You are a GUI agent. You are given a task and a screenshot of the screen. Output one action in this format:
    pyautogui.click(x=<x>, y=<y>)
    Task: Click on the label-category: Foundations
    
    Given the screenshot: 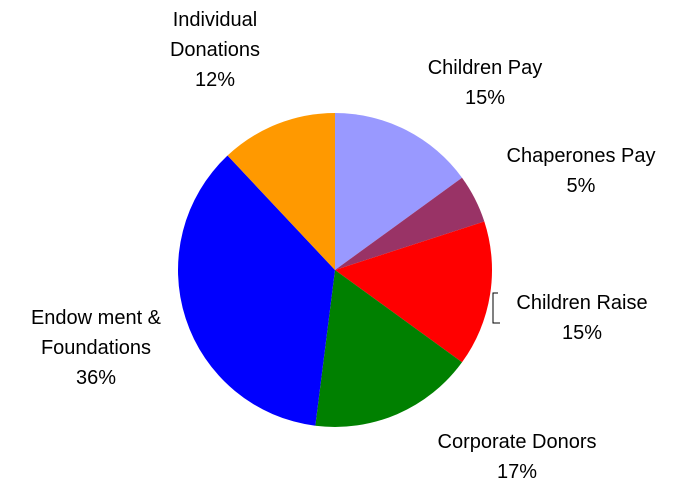 What is the action you would take?
    pyautogui.click(x=96, y=348)
    